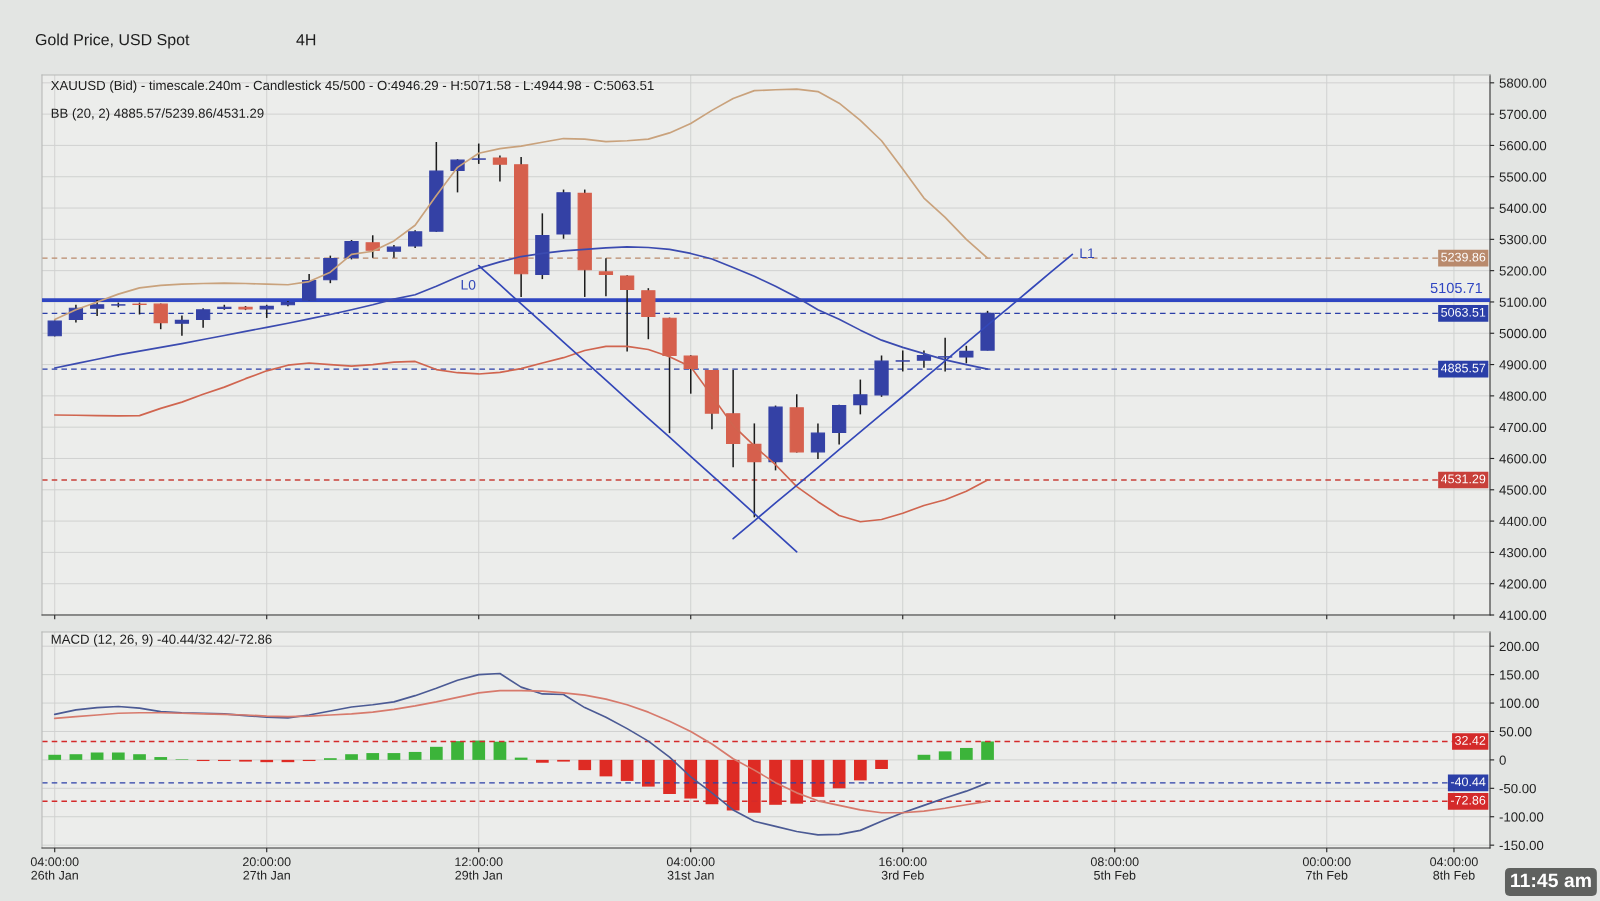 The image size is (1600, 901). I want to click on y-tick-label: 4700.00, so click(1523, 427).